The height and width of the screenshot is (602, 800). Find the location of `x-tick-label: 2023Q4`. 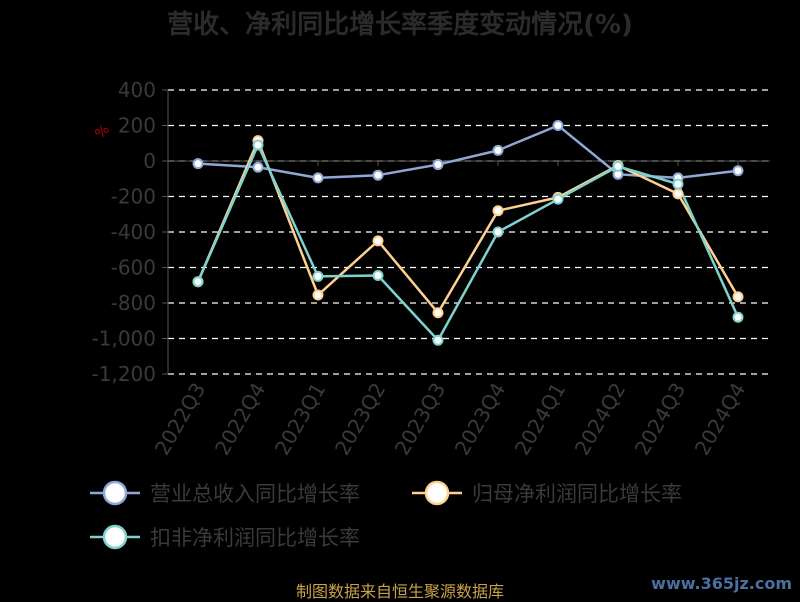

x-tick-label: 2023Q4 is located at coordinates (480, 419).